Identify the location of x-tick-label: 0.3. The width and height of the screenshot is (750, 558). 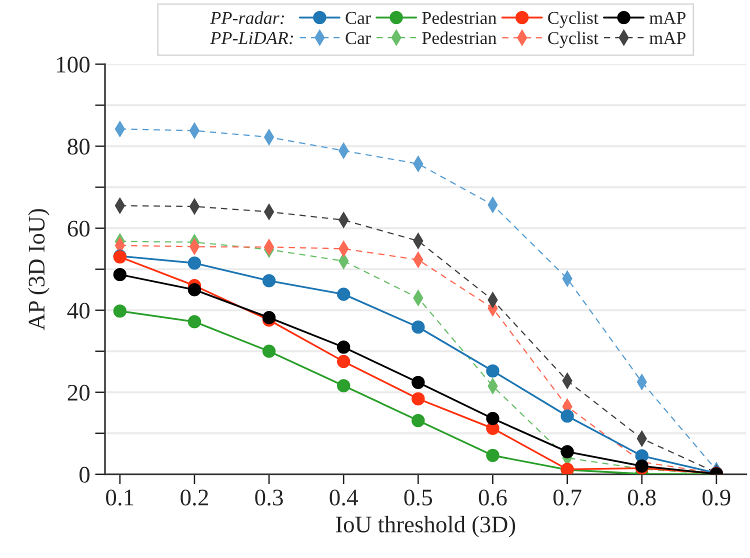
(269, 498).